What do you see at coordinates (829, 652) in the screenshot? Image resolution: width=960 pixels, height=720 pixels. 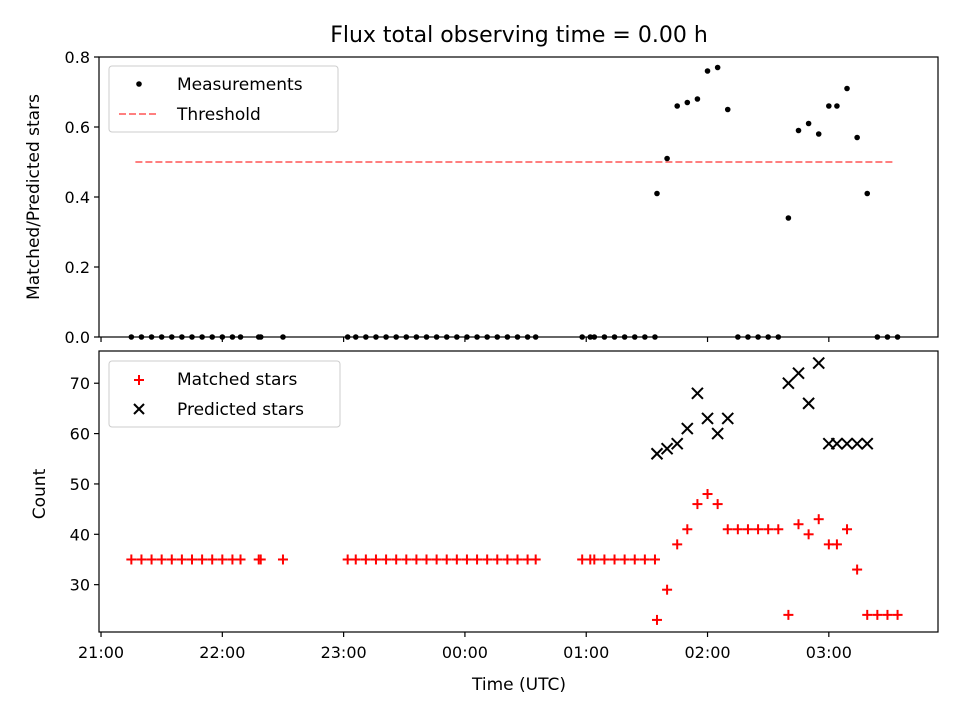 I see `x-tick-label: 03:00` at bounding box center [829, 652].